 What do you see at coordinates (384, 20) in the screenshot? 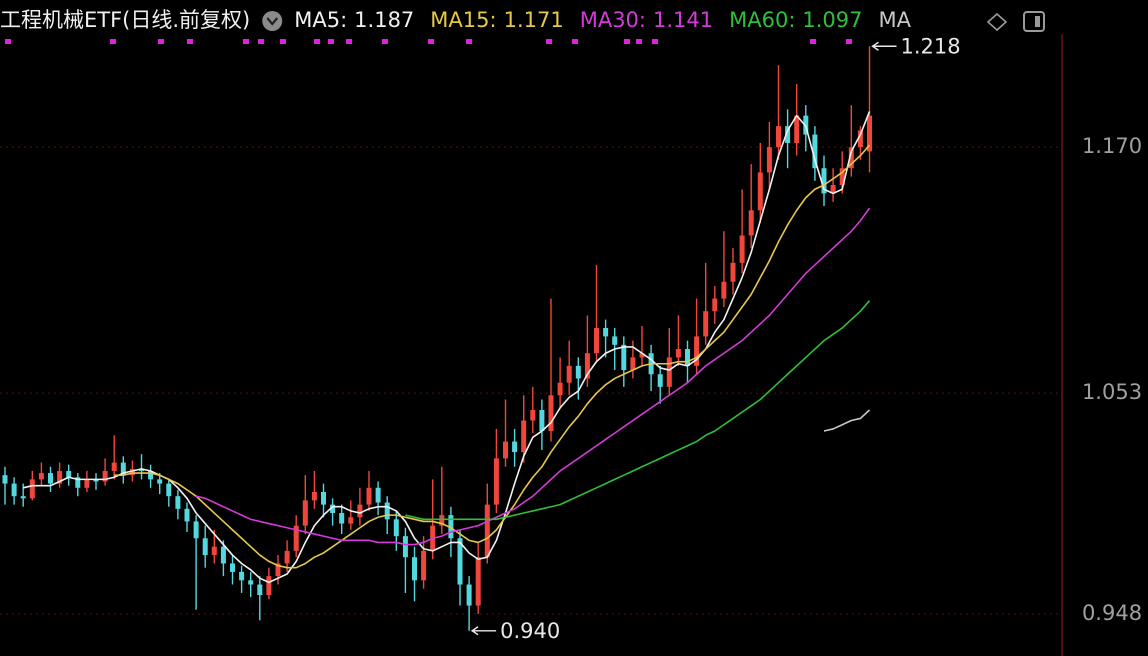
I see `legend-value: 1.187` at bounding box center [384, 20].